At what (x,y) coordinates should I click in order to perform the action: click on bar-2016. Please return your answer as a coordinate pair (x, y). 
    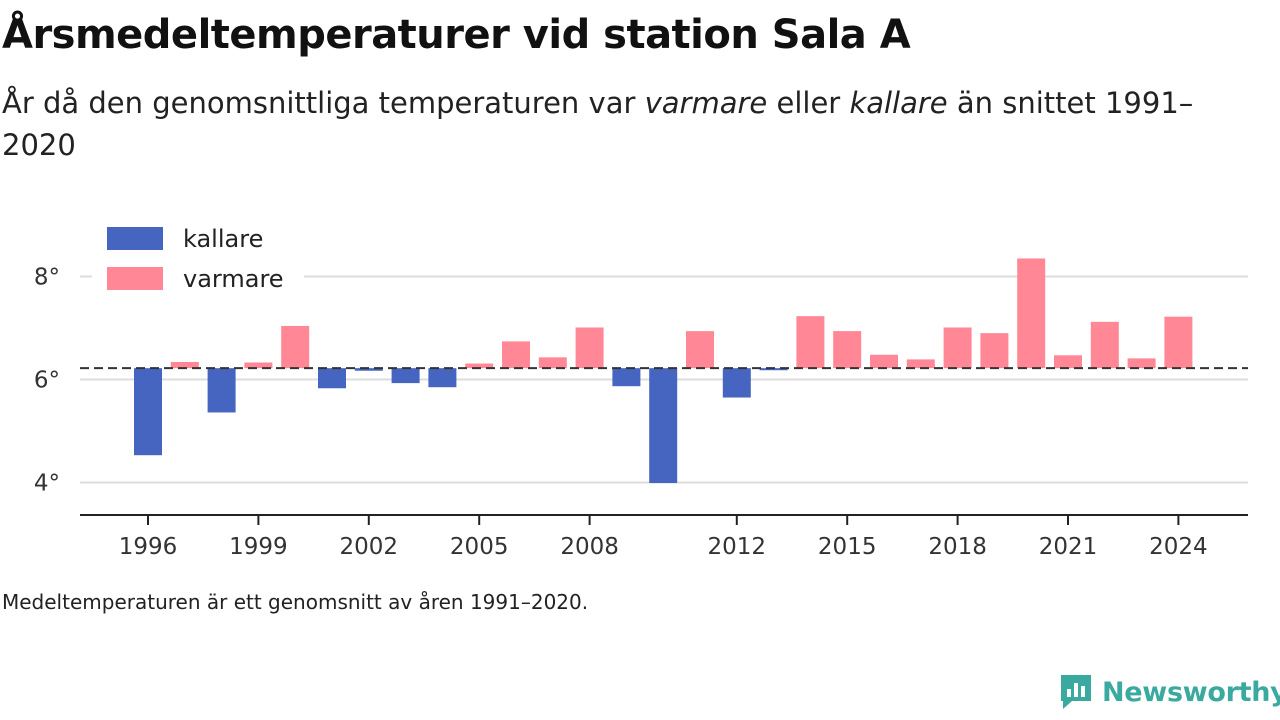
    Looking at the image, I should click on (884, 361).